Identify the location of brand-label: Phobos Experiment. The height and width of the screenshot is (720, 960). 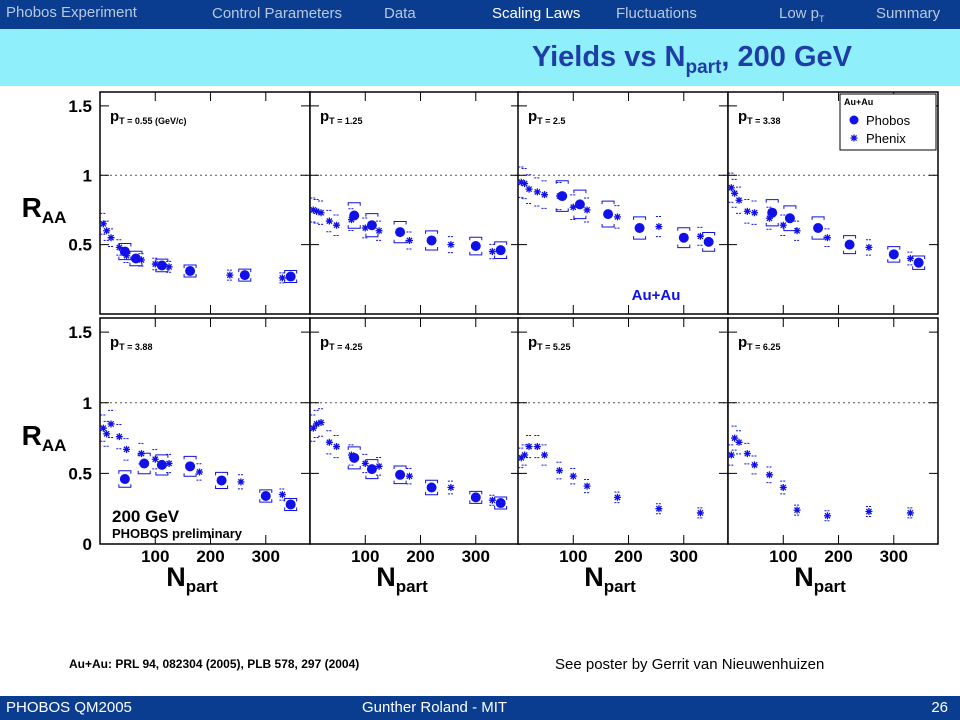
(71, 12).